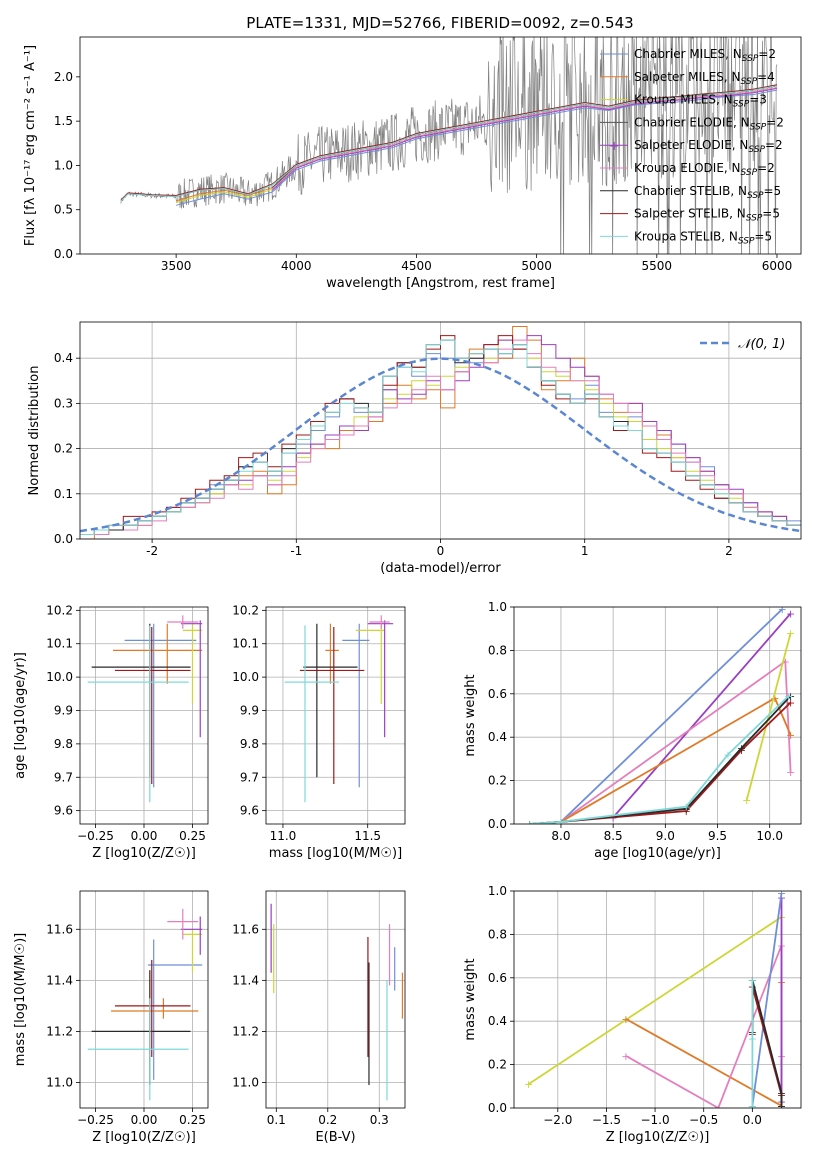 This screenshot has width=819, height=1170. Describe the element at coordinates (249, 744) in the screenshot. I see `y-tick-label: 9.8` at that location.